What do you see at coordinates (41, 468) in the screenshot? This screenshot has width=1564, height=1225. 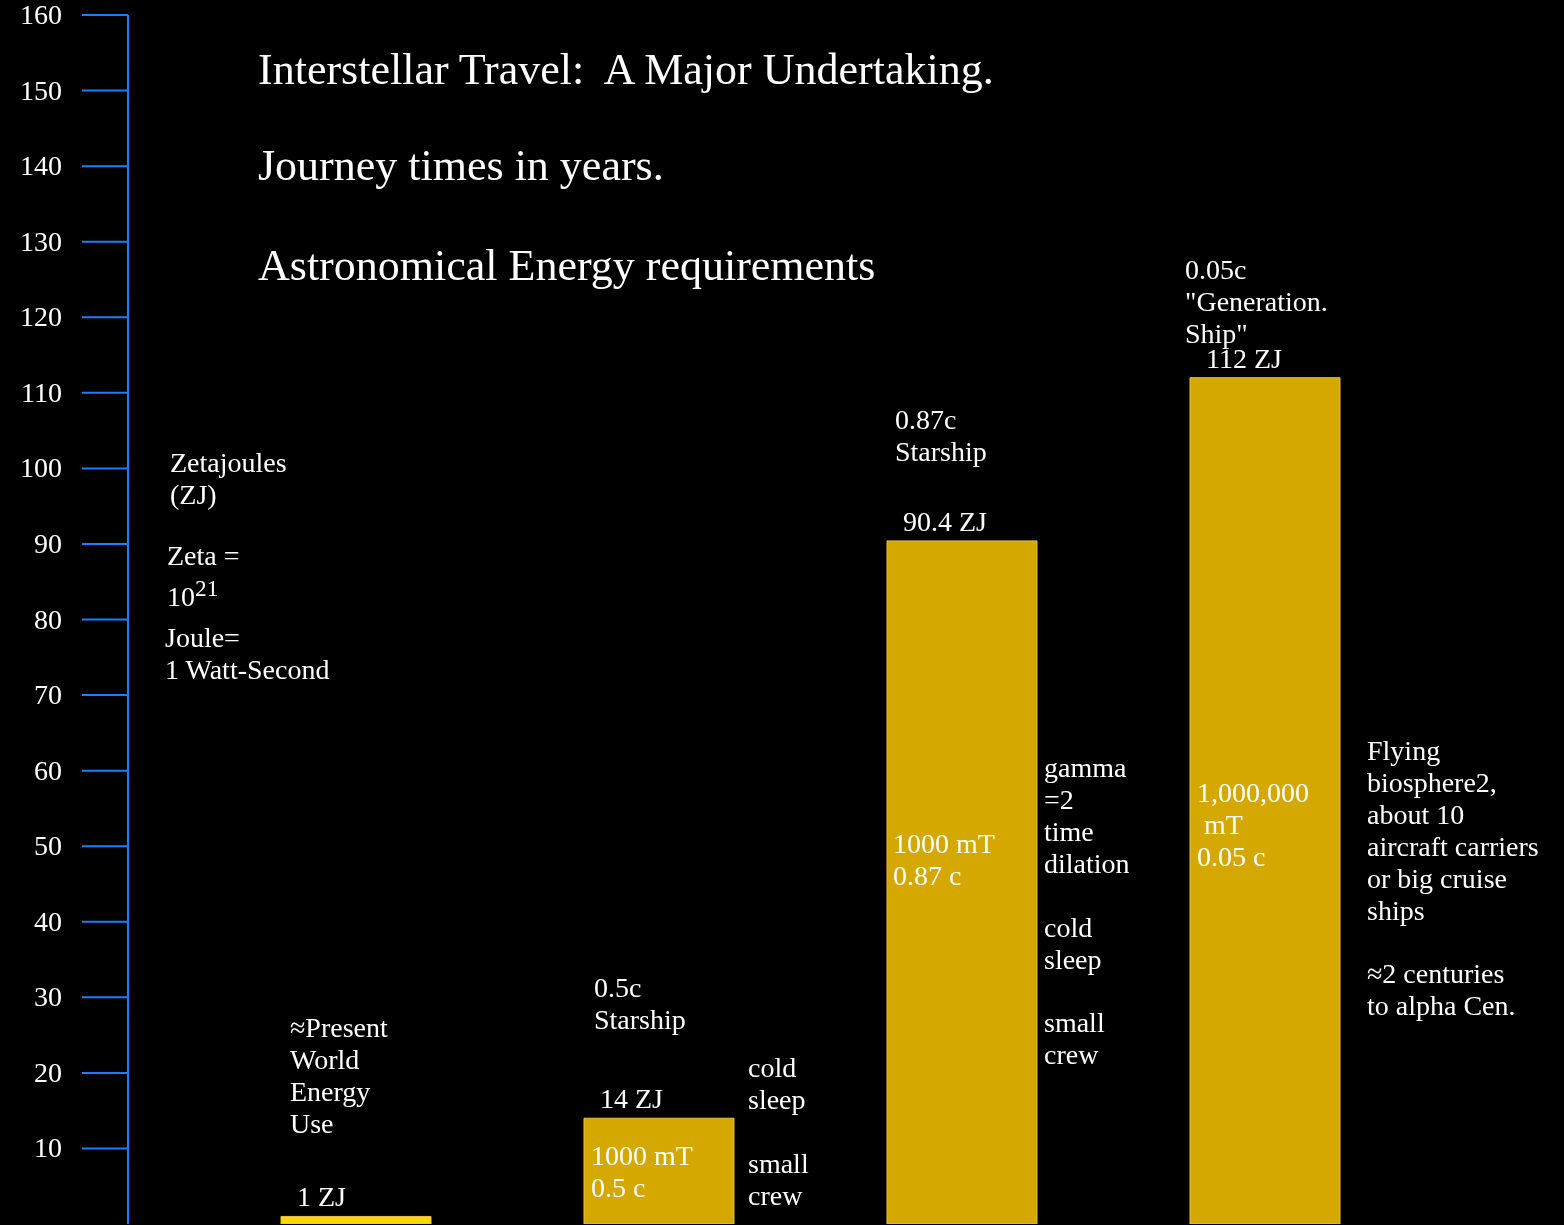 I see `y-tick-label: 100` at bounding box center [41, 468].